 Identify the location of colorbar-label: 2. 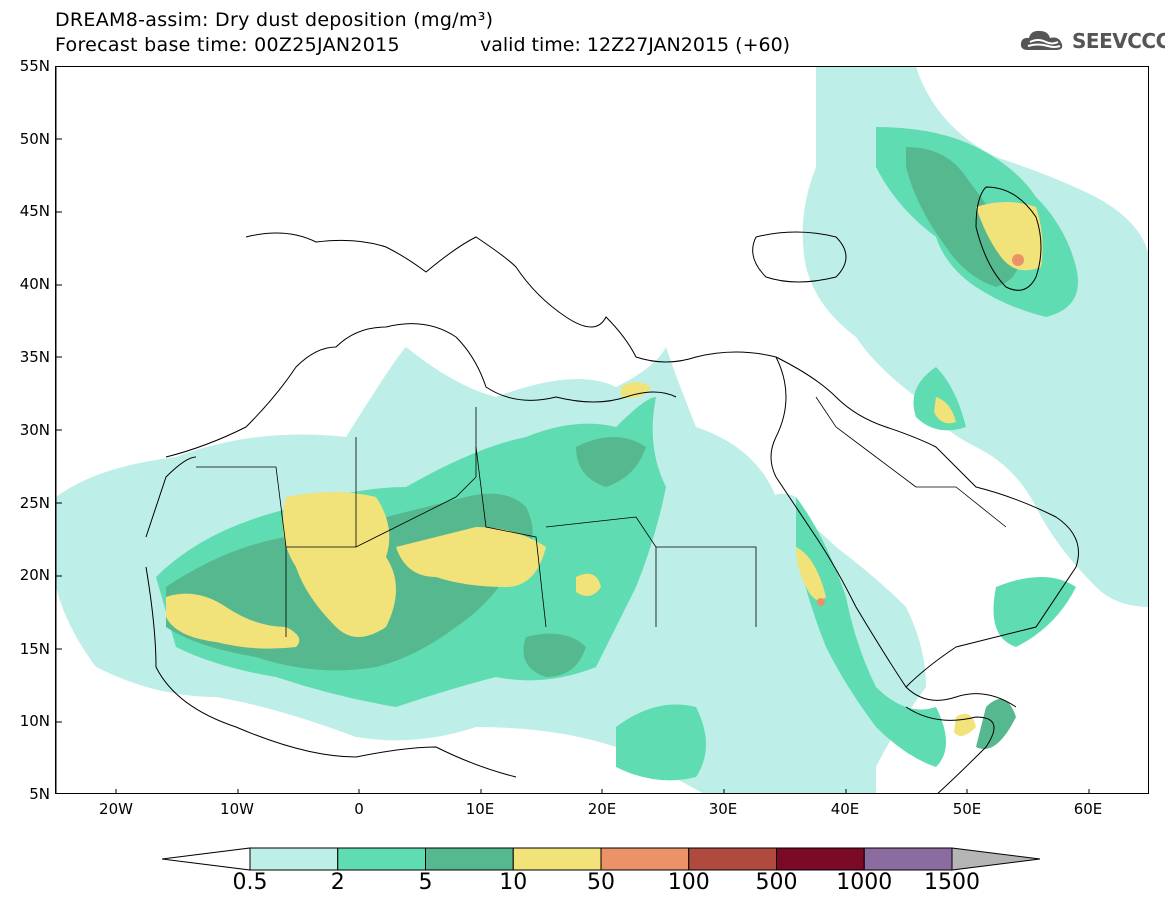
(337, 882).